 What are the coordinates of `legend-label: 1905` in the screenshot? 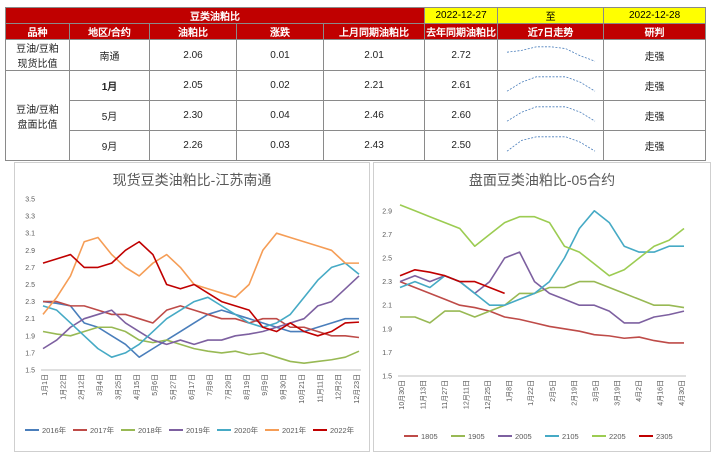 It's located at (476, 436).